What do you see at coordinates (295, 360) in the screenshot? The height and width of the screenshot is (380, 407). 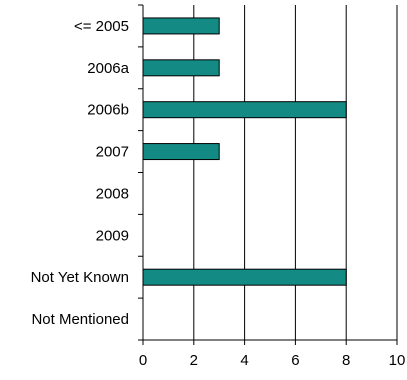 I see `x-tick-label-6: 6` at bounding box center [295, 360].